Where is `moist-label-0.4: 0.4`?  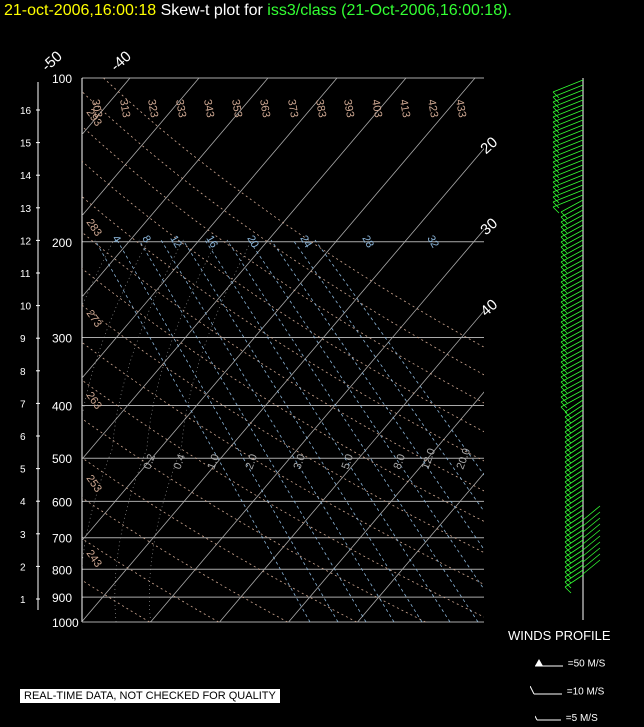 moist-label-0.4: 0.4 is located at coordinates (180, 462).